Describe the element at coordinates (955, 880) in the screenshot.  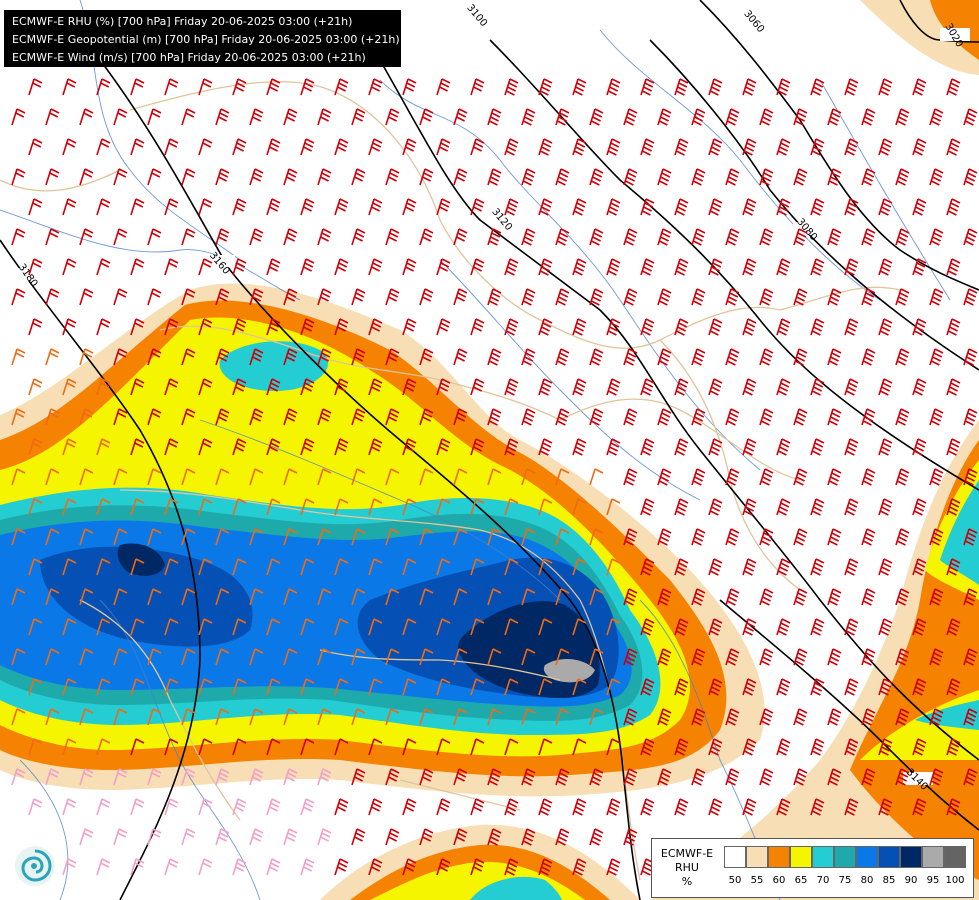
I see `legend-tick: 100` at that location.